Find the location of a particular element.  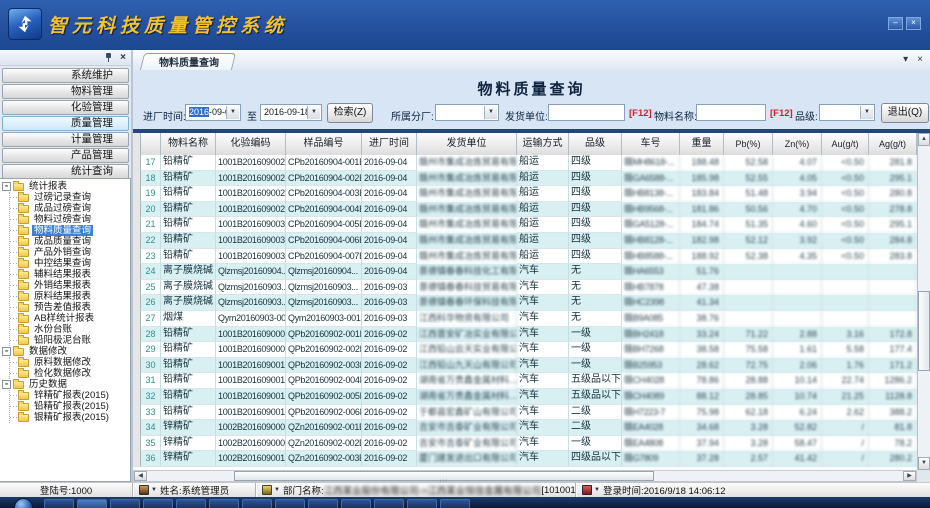

date-to-dropdown-icon: ▼ is located at coordinates (313, 112).